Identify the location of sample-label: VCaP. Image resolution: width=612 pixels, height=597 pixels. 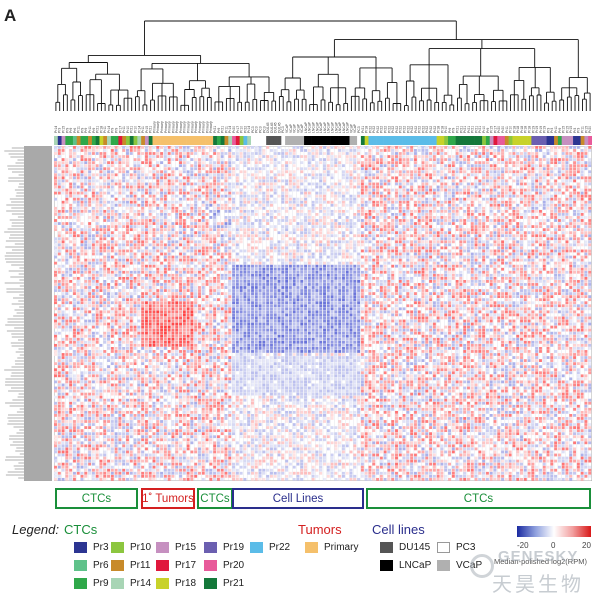
(291, 128).